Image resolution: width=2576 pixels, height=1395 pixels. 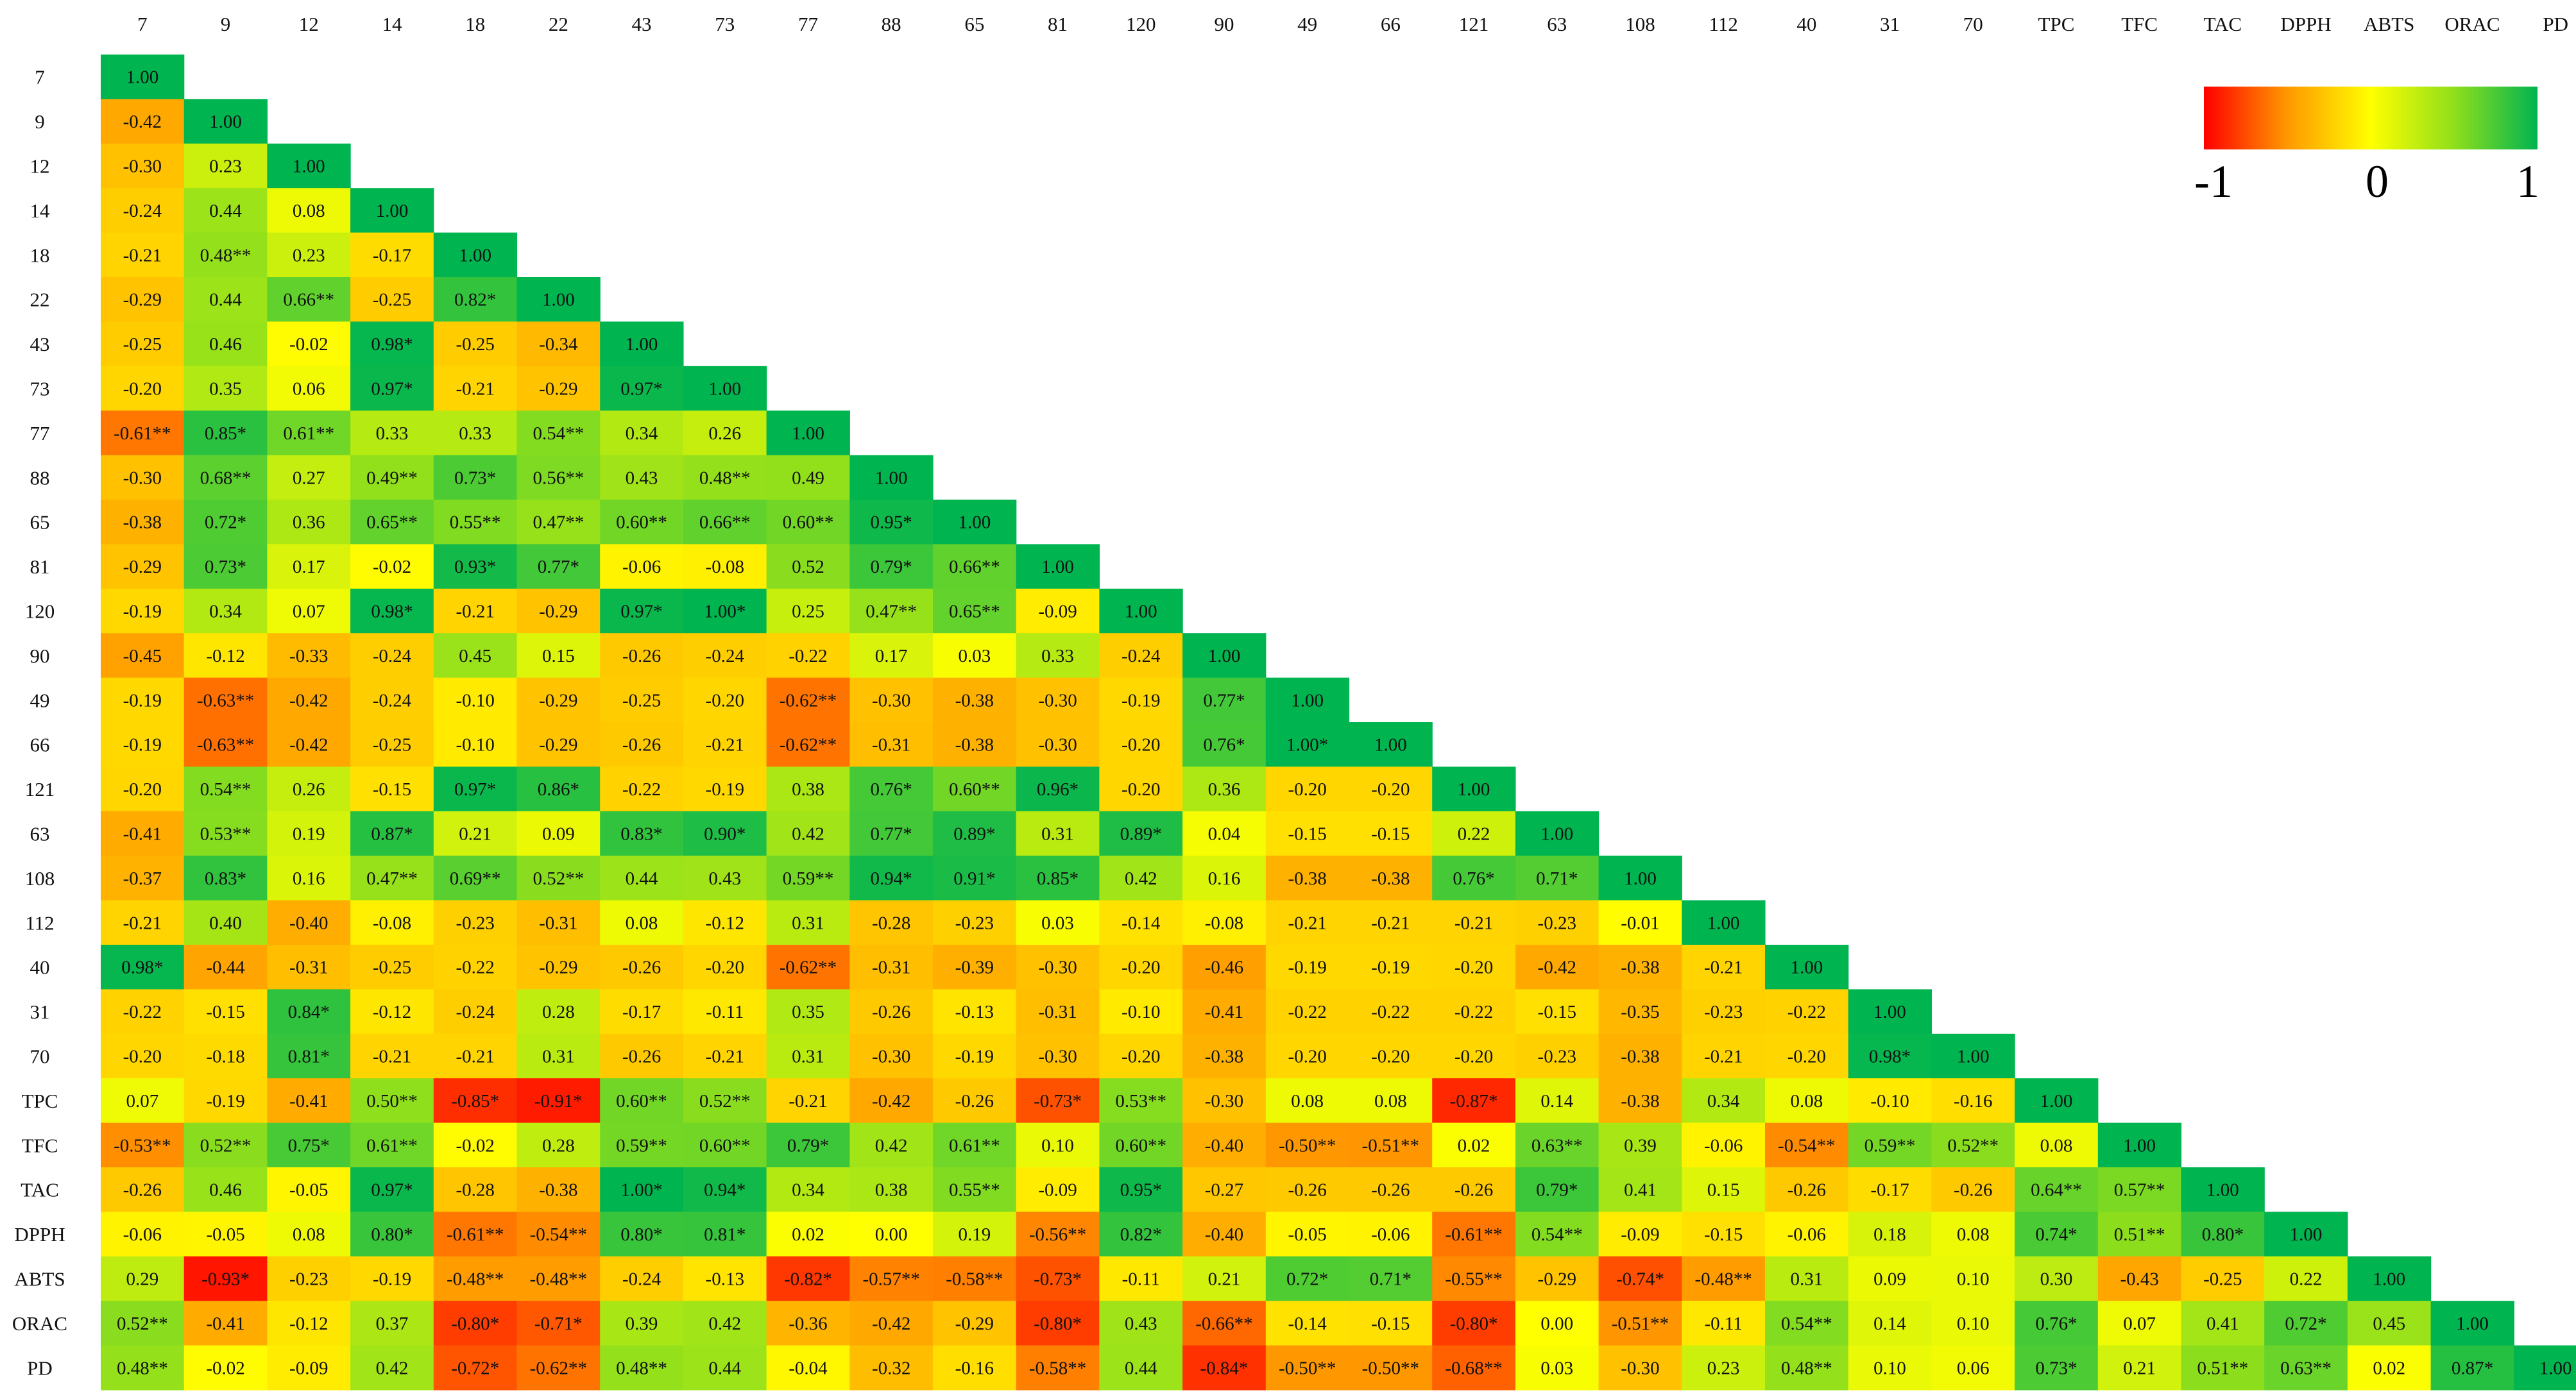 I want to click on cell-value-label: 0.48**, so click(x=725, y=478).